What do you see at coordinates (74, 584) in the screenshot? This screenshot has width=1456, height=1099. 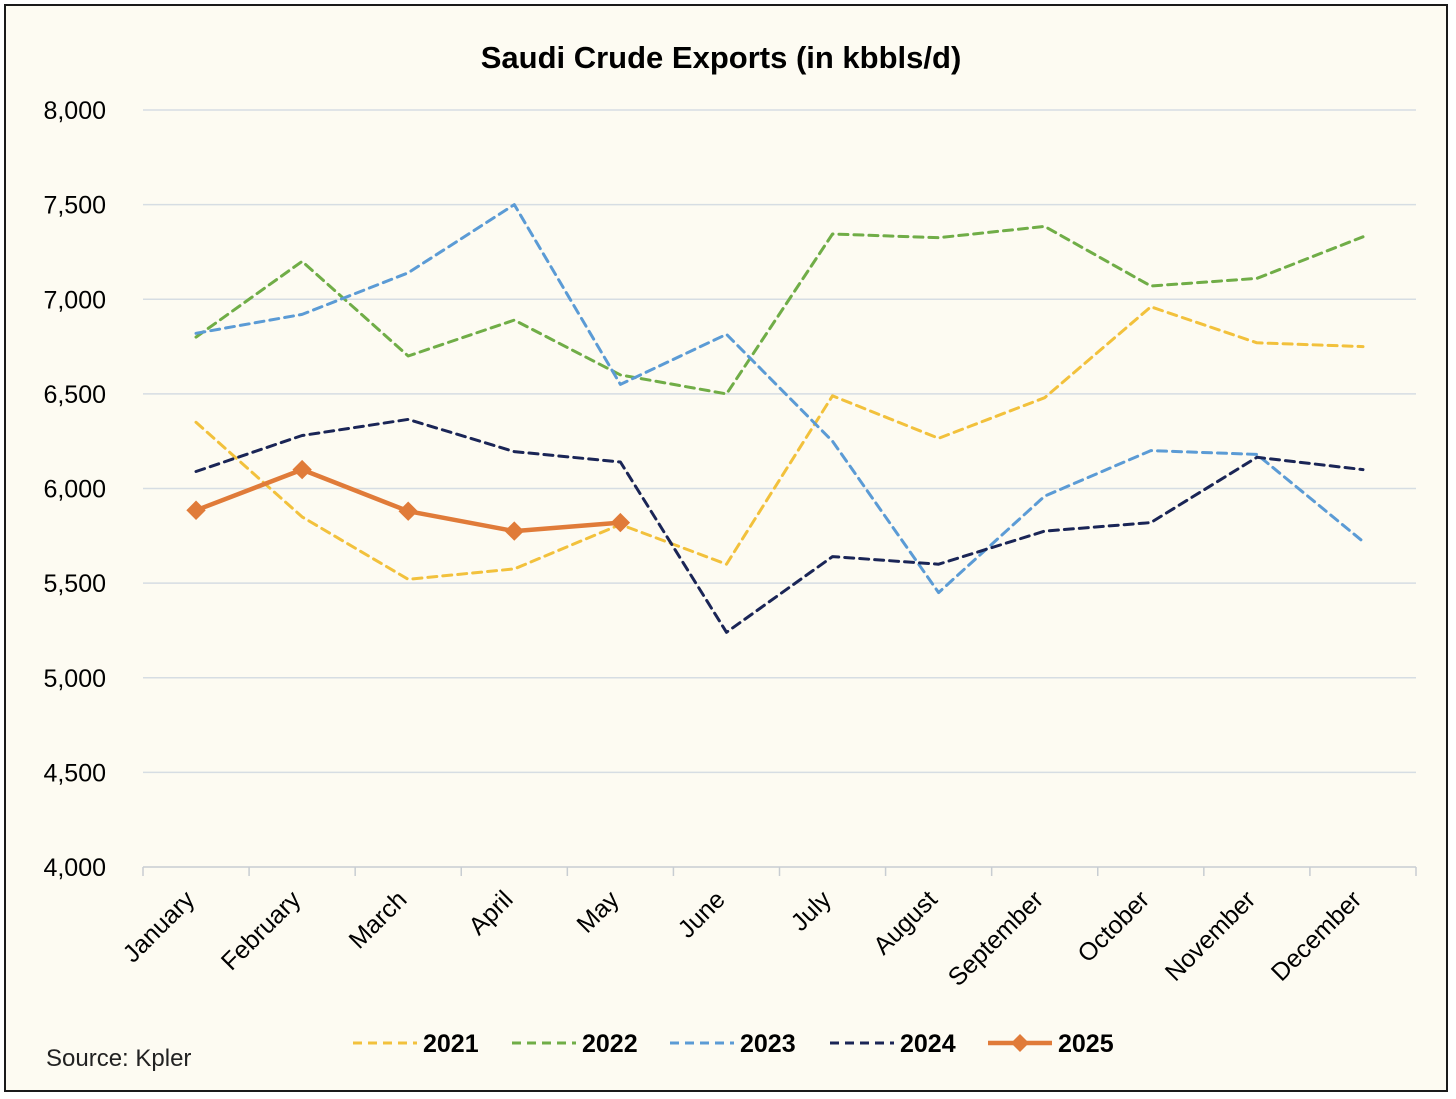 I see `y-tick-label: 5,500` at bounding box center [74, 584].